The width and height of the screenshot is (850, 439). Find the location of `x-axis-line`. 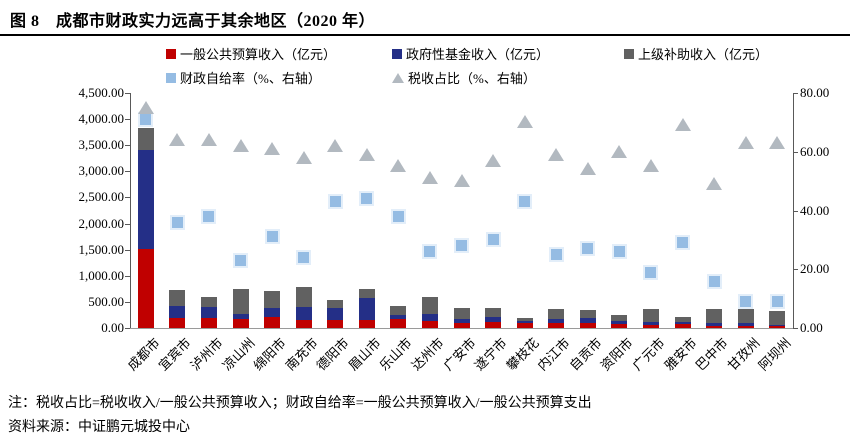

x-axis-line is located at coordinates (462, 328).